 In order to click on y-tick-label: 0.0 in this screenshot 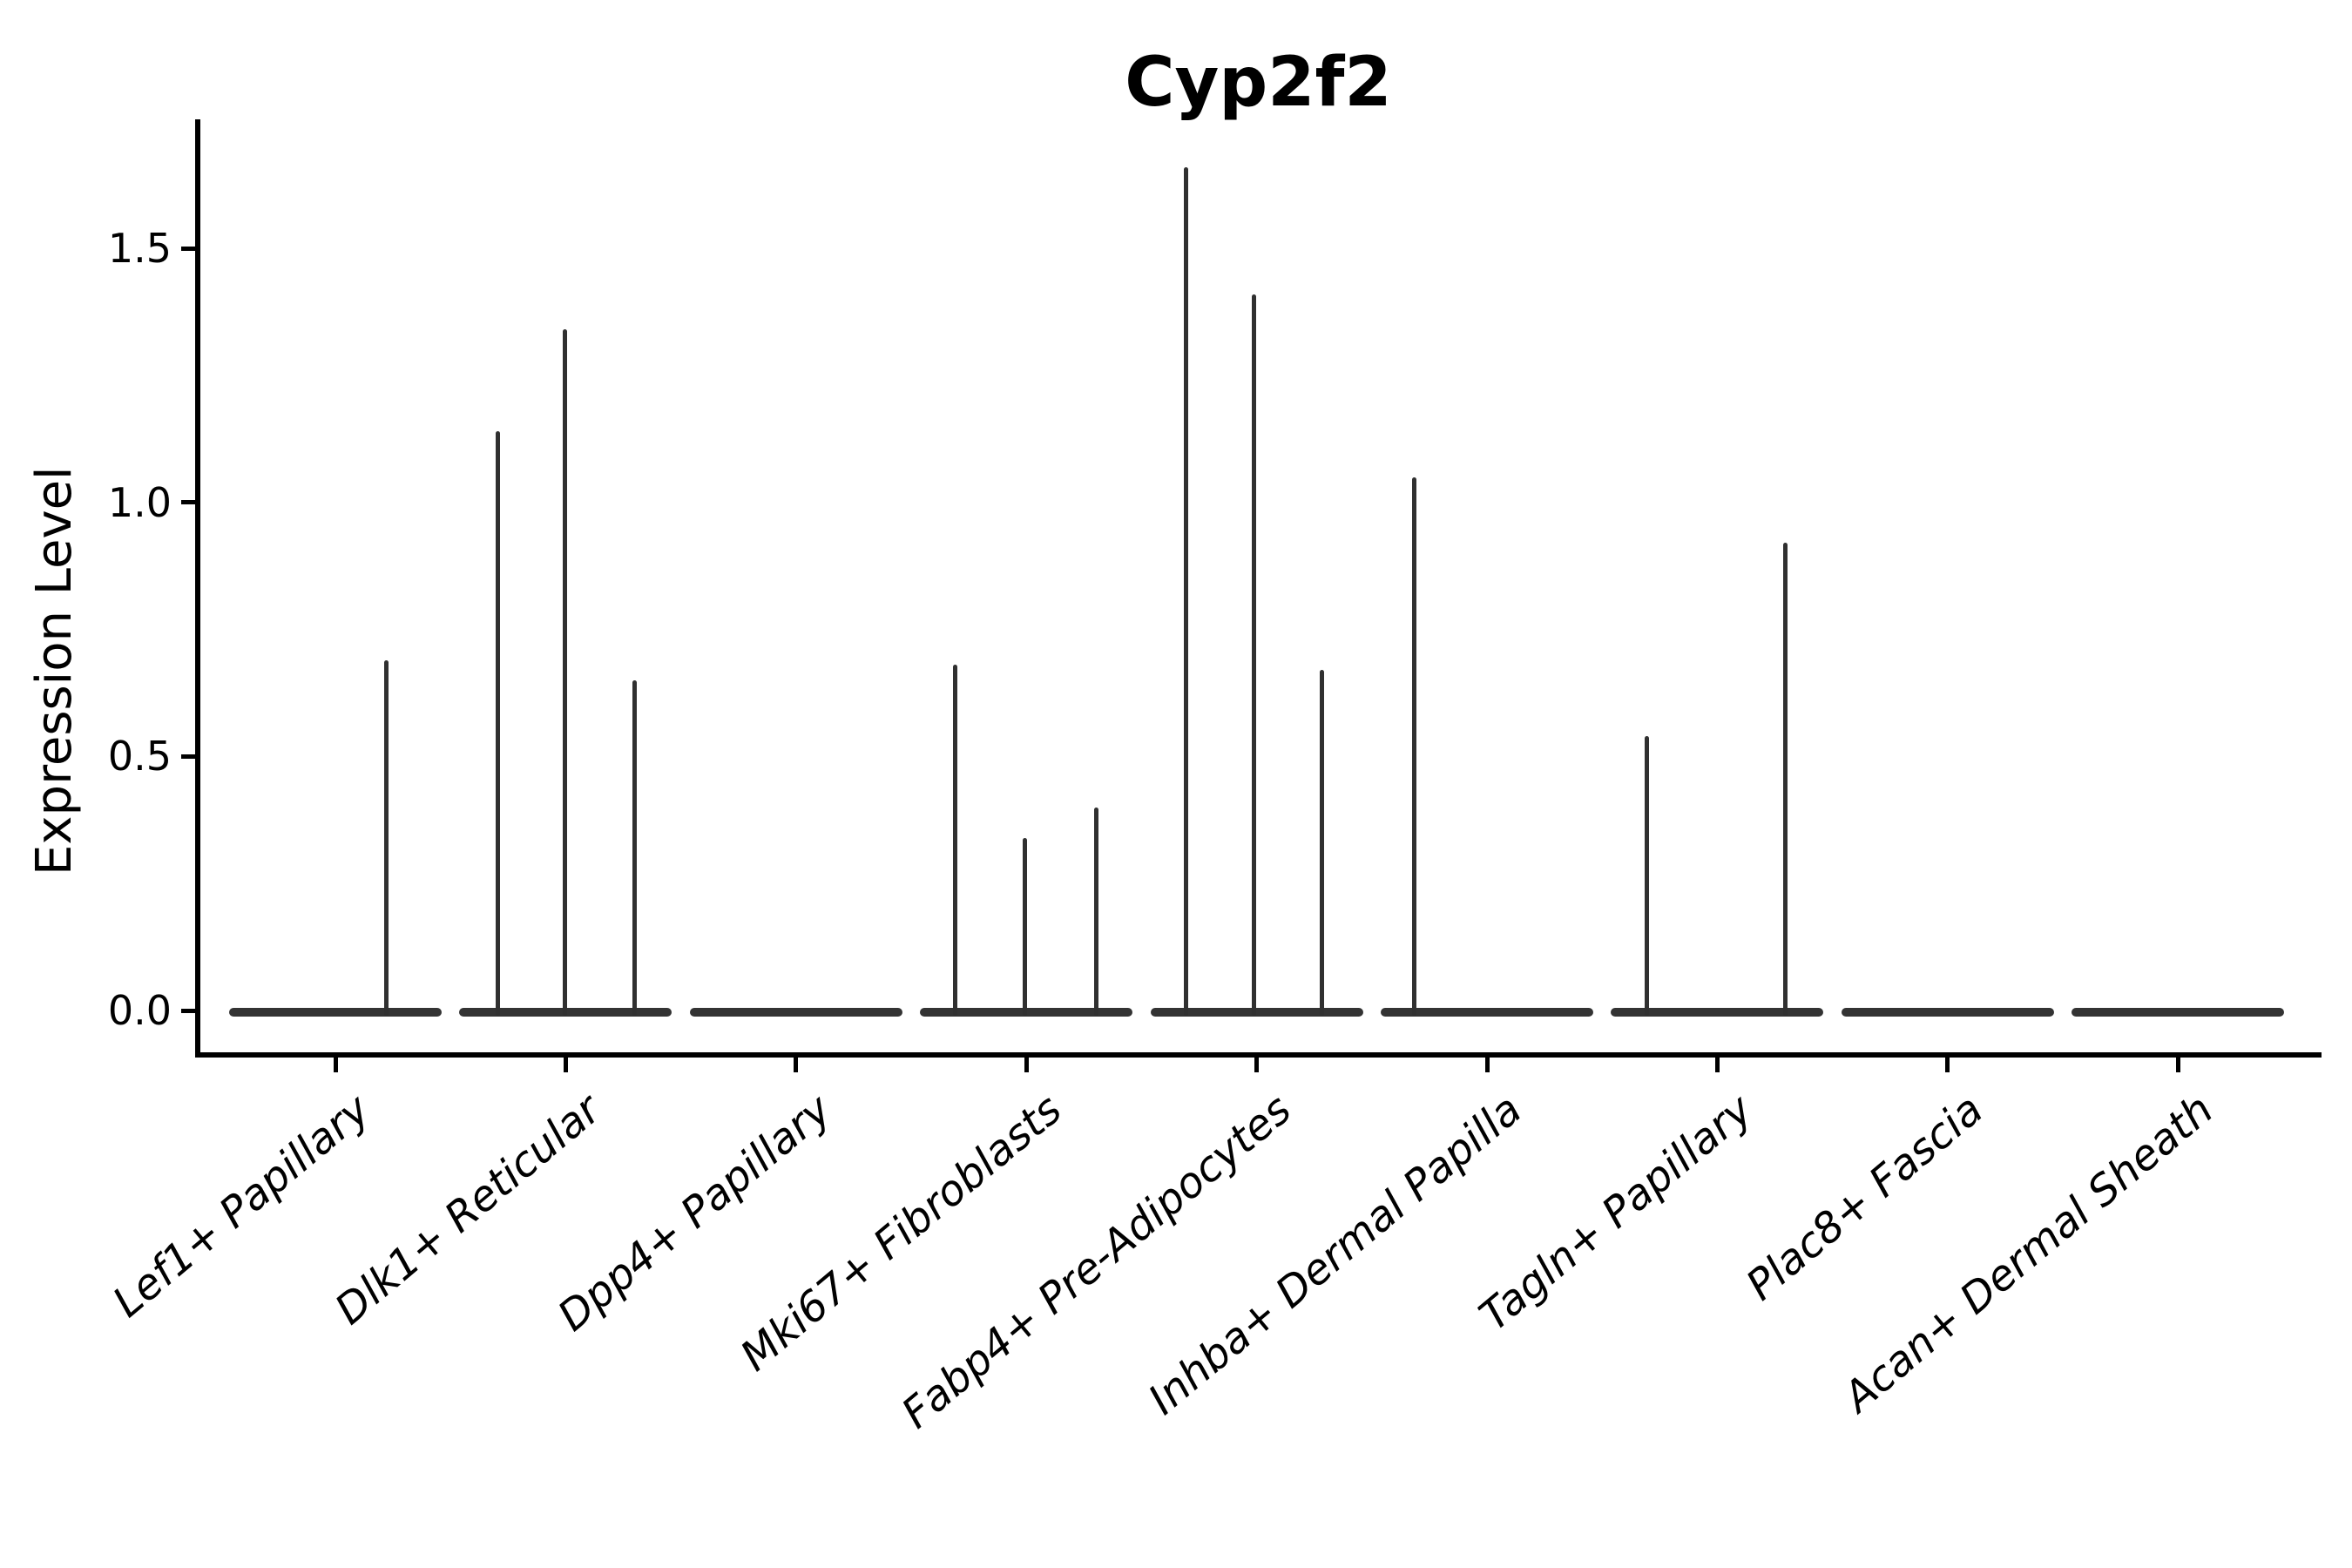, I will do `click(139, 1011)`.